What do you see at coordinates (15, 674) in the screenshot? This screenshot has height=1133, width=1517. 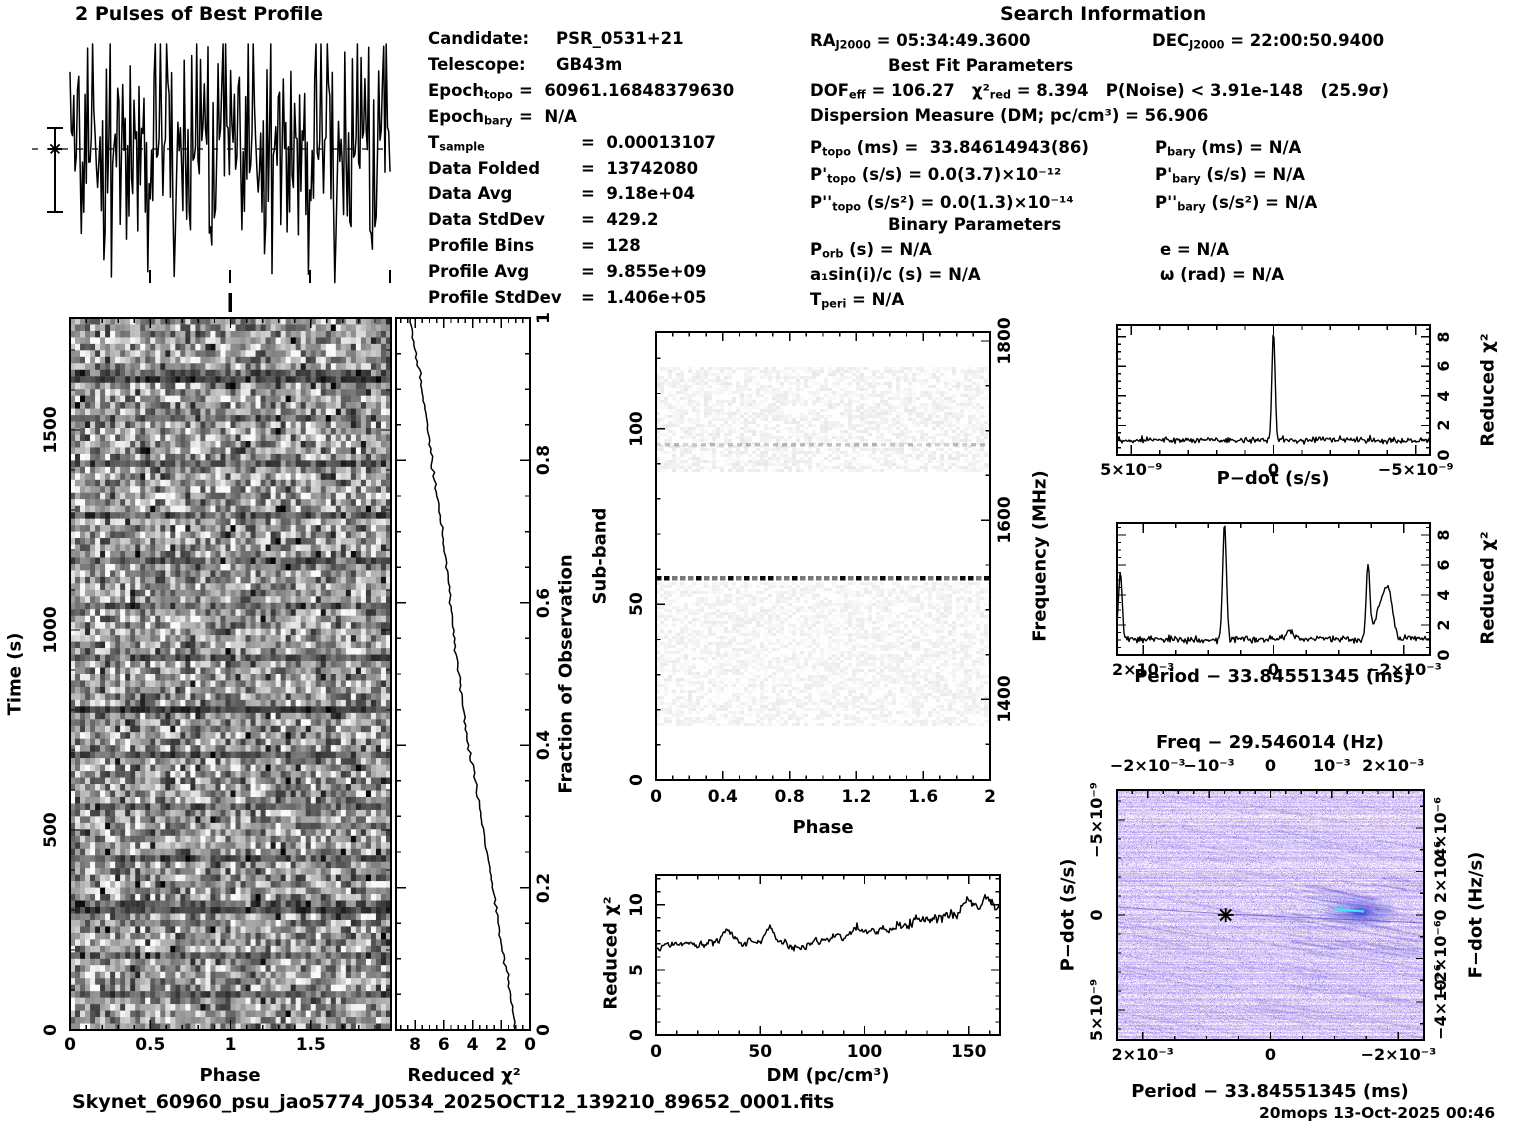 I see `time-axis-label: Time (s)` at bounding box center [15, 674].